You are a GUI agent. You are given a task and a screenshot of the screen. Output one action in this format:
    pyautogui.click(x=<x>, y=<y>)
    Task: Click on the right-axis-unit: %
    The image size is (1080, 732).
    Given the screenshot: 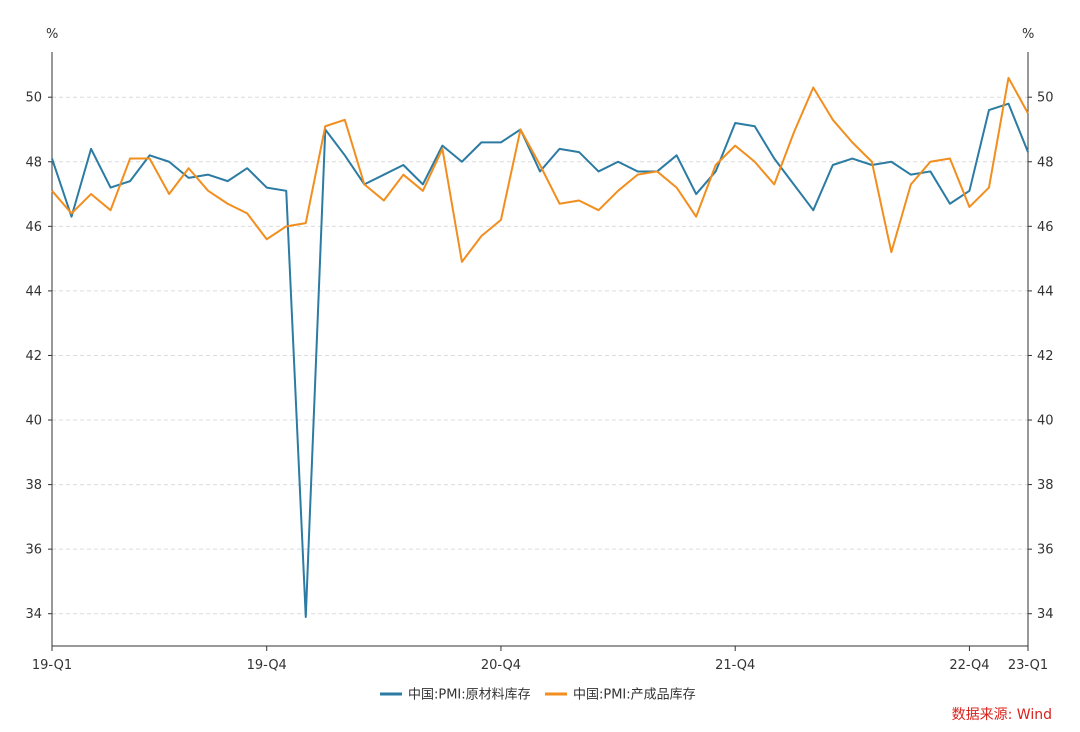 What is the action you would take?
    pyautogui.click(x=1028, y=34)
    